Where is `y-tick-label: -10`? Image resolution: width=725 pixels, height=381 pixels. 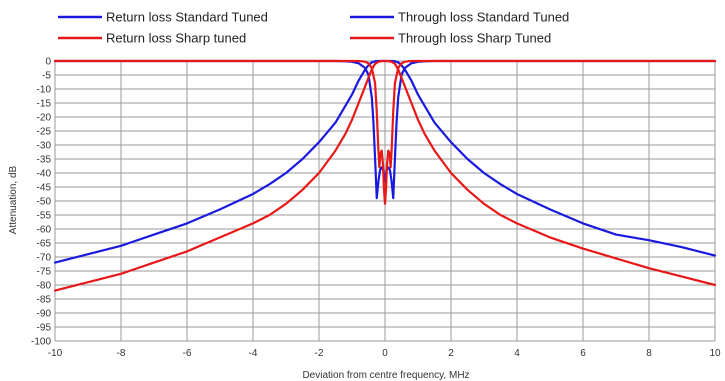 y-tick-label: -10 is located at coordinates (44, 90).